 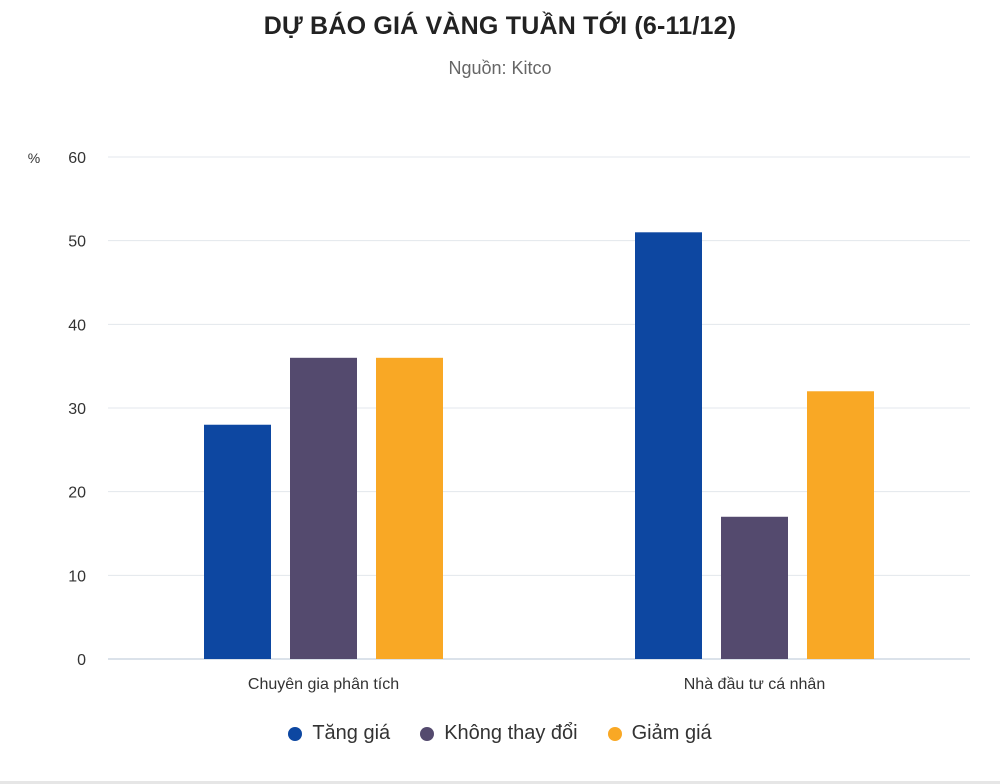 I want to click on y-tick-label: 30, so click(x=77, y=409).